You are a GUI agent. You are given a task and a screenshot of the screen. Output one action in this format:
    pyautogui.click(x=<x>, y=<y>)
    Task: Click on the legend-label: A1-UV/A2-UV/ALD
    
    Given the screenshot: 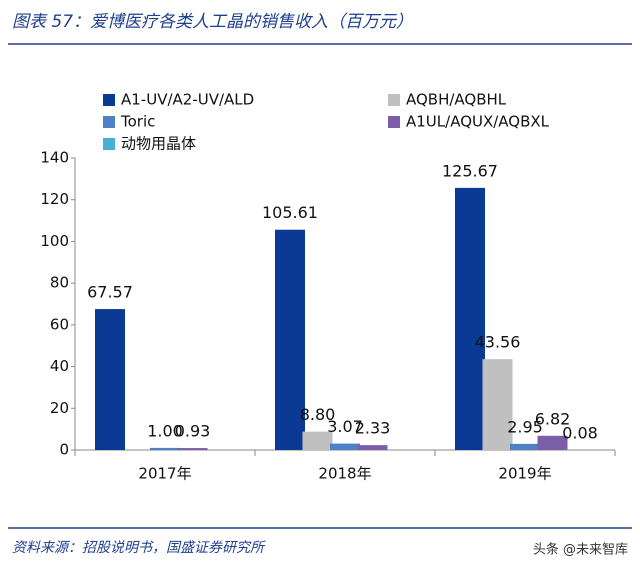 What is the action you would take?
    pyautogui.click(x=187, y=100)
    